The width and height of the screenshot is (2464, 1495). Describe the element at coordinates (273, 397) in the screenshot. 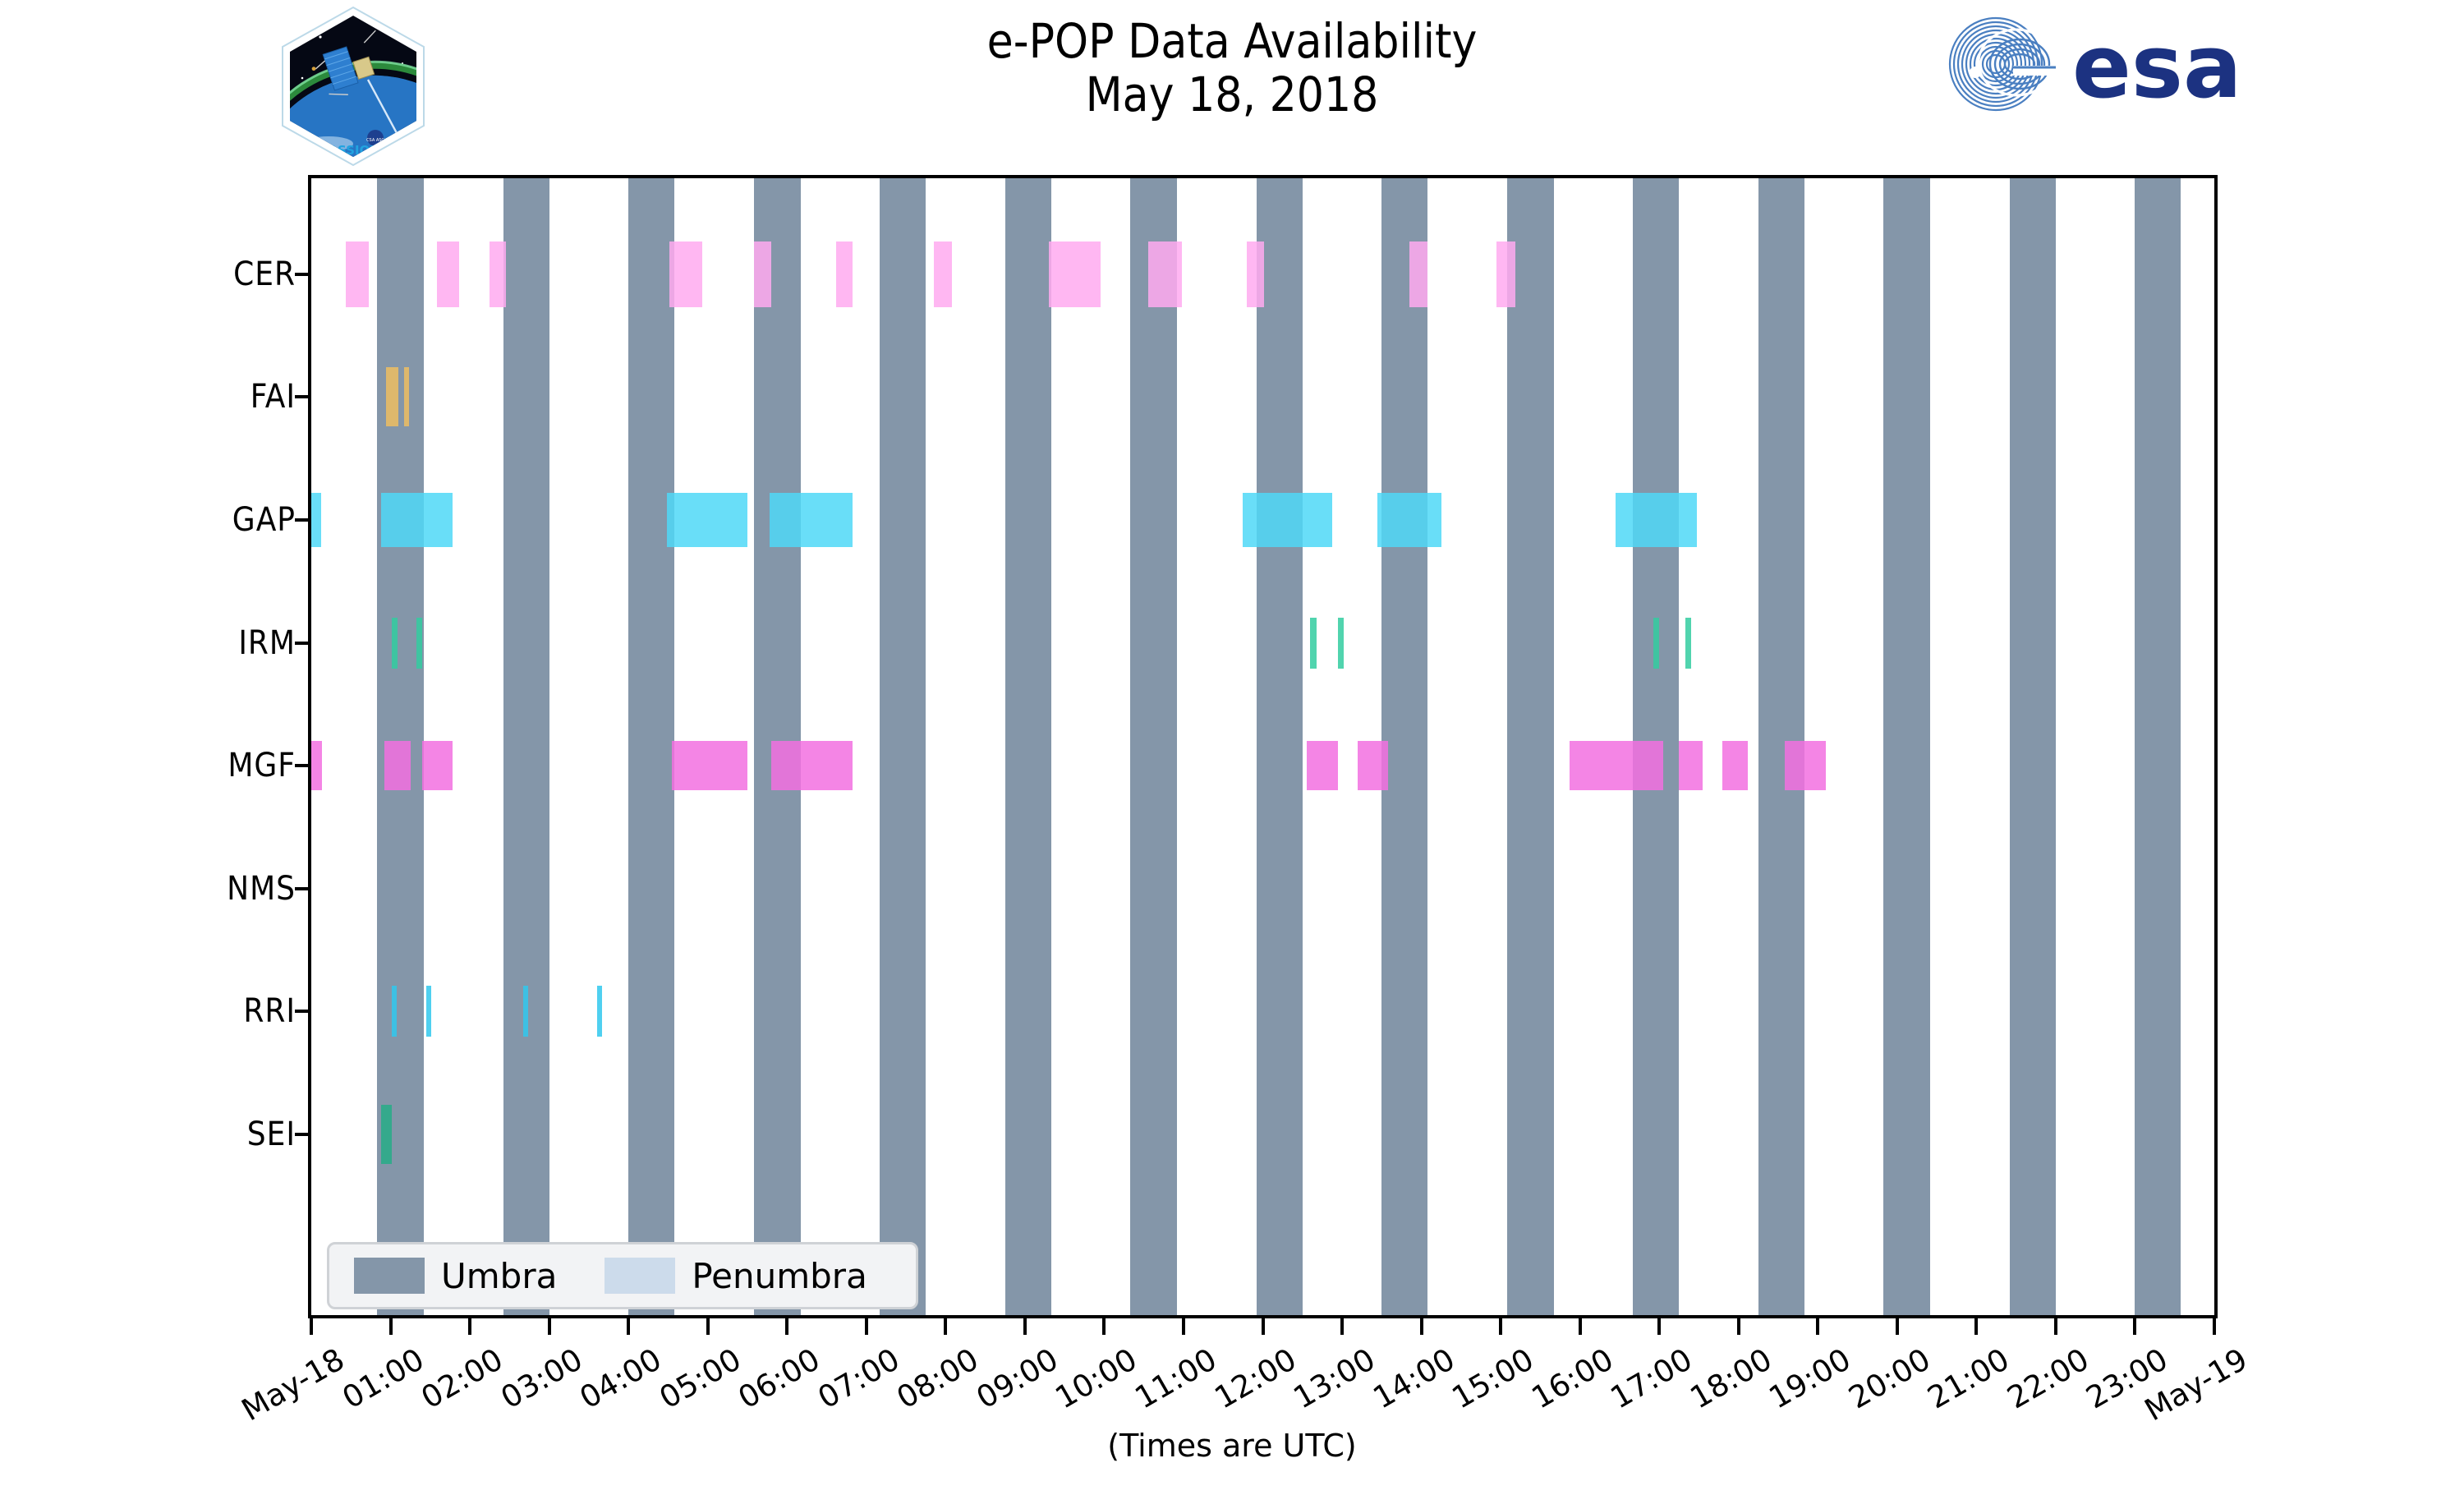

I see `y-tick-label-fai: FAI` at that location.